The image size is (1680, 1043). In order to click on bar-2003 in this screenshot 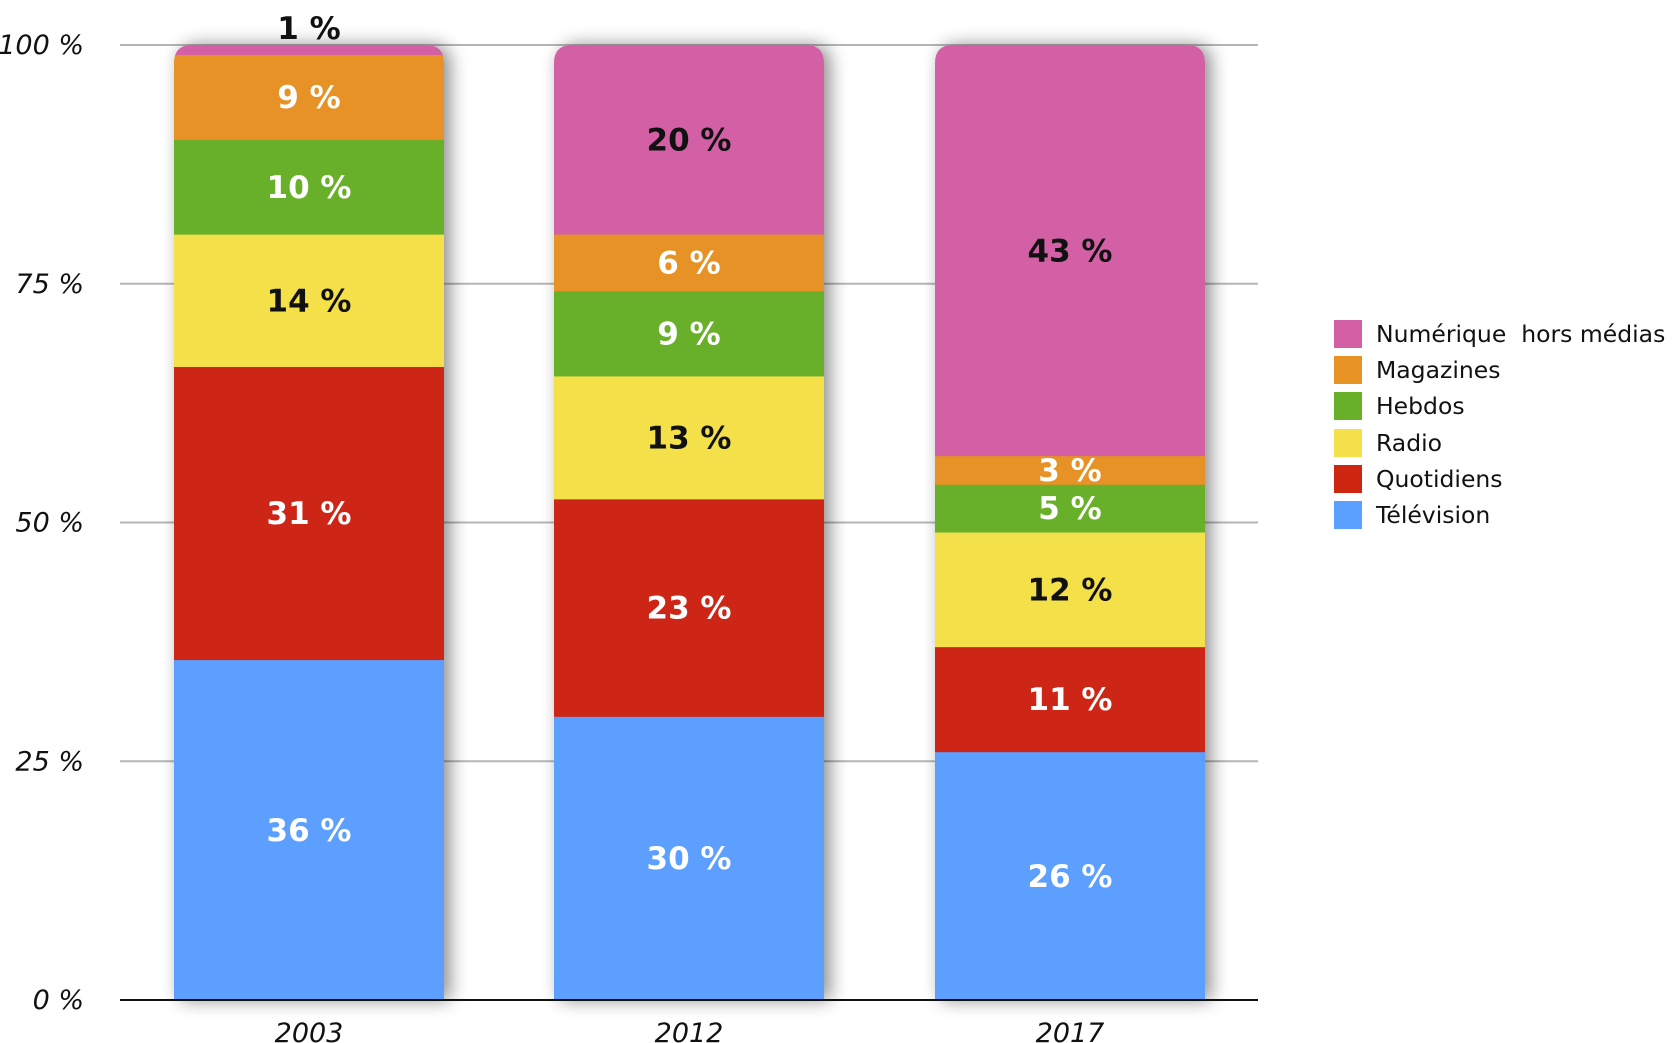, I will do `click(309, 522)`.